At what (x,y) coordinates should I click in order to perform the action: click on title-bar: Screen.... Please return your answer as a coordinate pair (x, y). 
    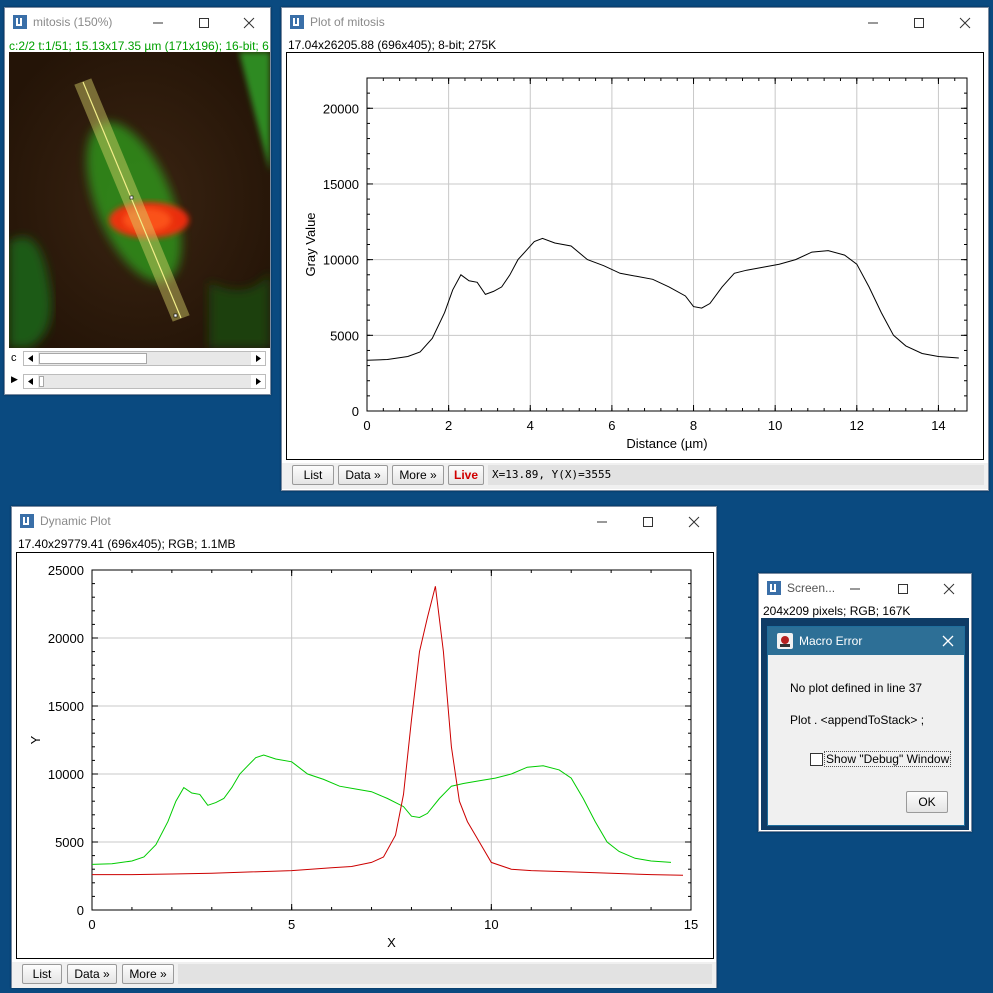
    Looking at the image, I should click on (865, 588).